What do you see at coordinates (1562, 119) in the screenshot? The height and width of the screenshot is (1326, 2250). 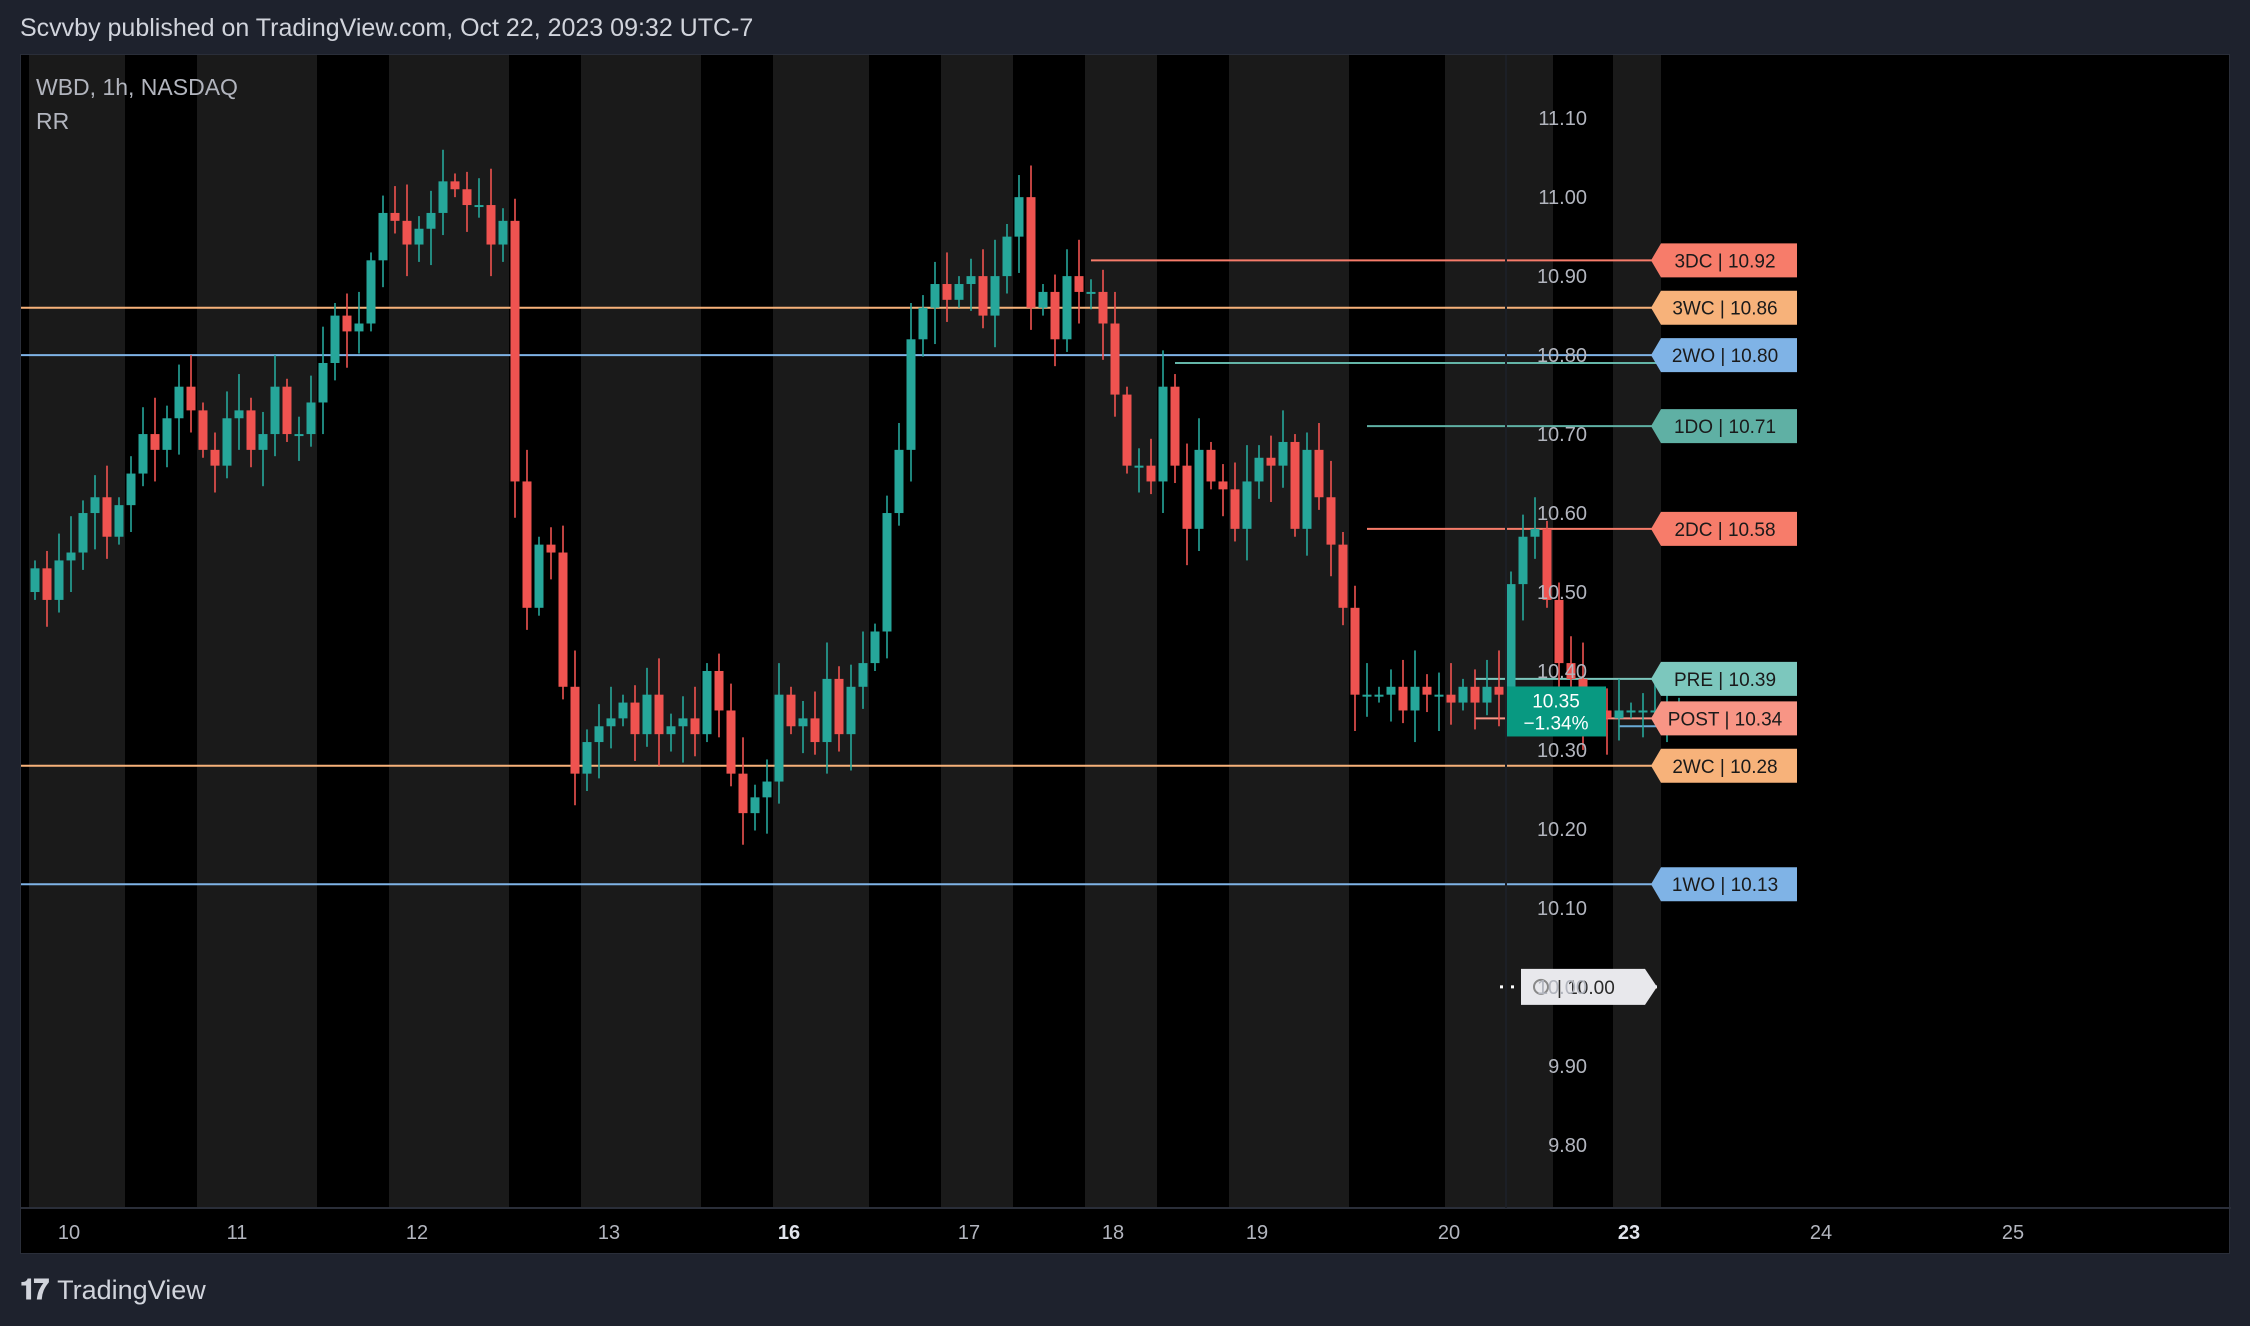 I see `price-tick-label: 11.10` at bounding box center [1562, 119].